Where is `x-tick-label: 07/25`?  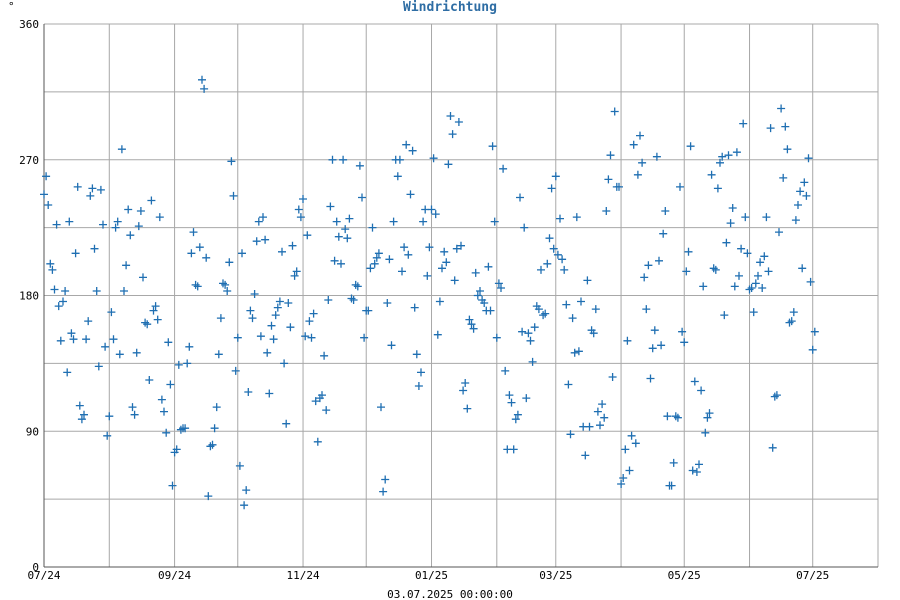 x-tick-label: 07/25 is located at coordinates (812, 575).